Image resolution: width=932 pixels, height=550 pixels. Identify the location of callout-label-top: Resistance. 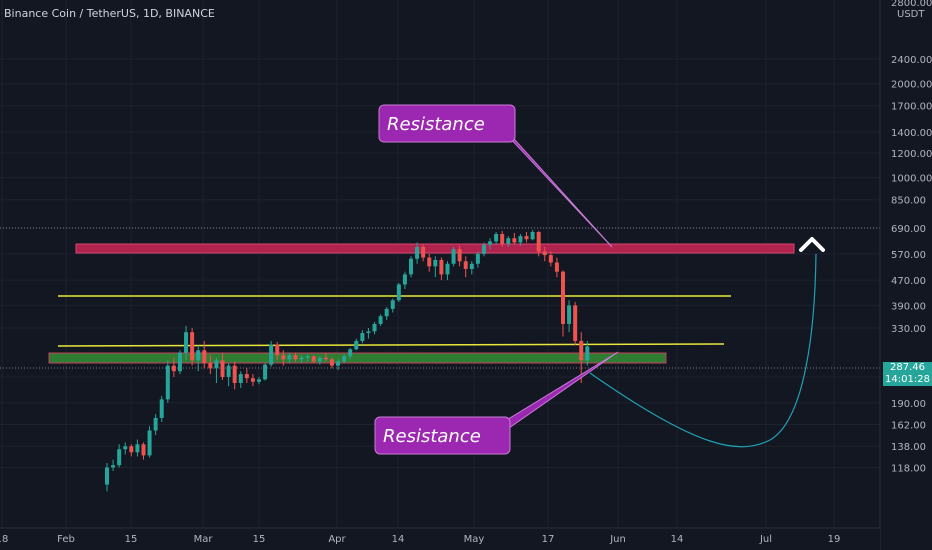
(436, 124).